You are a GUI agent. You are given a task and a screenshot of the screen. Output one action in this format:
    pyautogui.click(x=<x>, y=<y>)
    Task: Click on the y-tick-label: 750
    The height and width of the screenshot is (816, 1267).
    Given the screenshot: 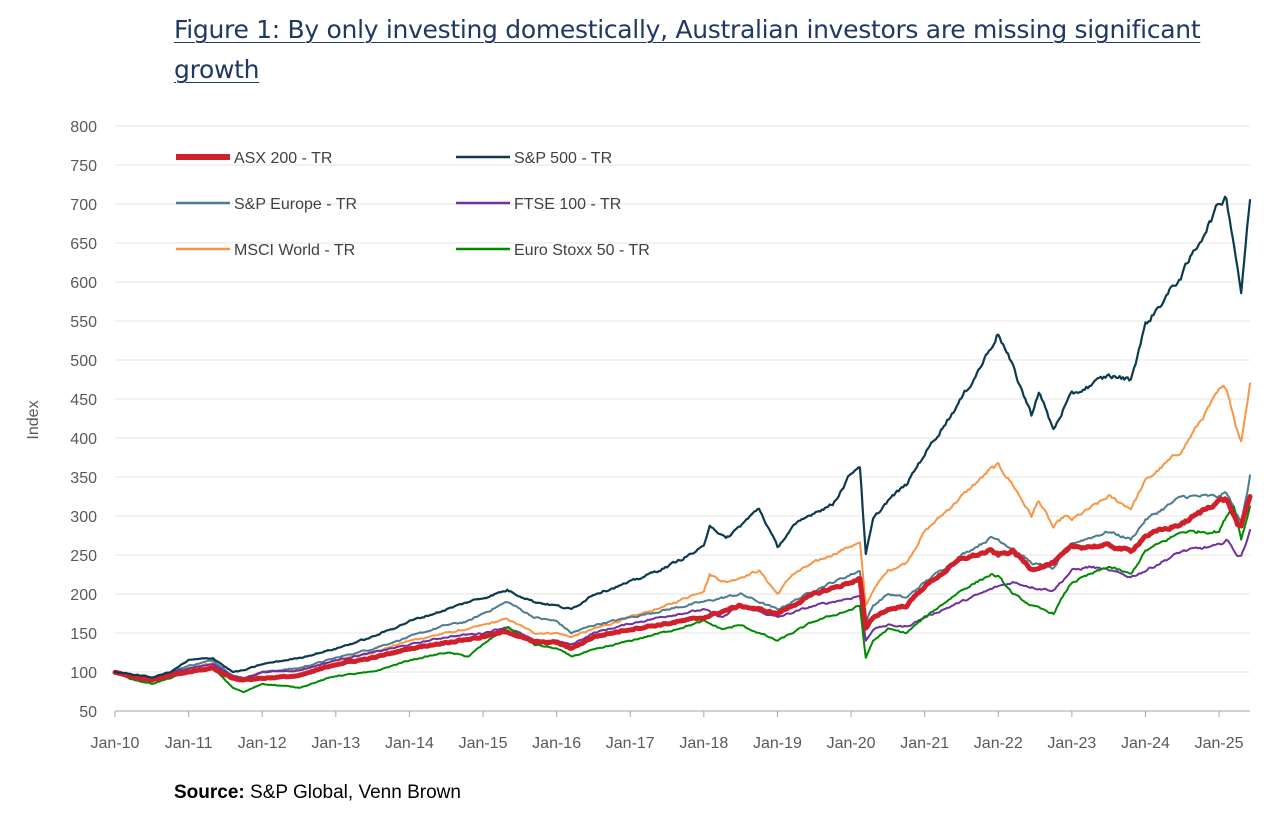 What is the action you would take?
    pyautogui.click(x=83, y=166)
    